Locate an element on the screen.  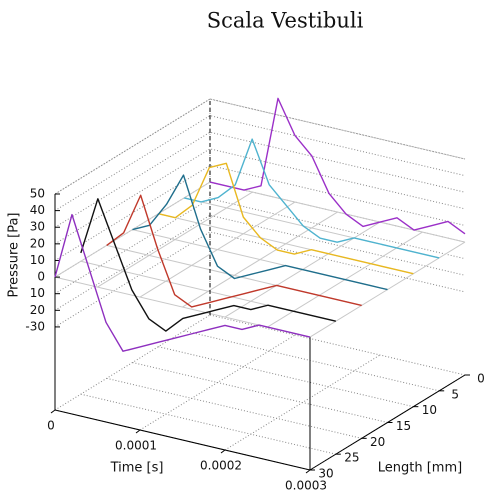
y-tick-label: 5 is located at coordinates (455, 394).